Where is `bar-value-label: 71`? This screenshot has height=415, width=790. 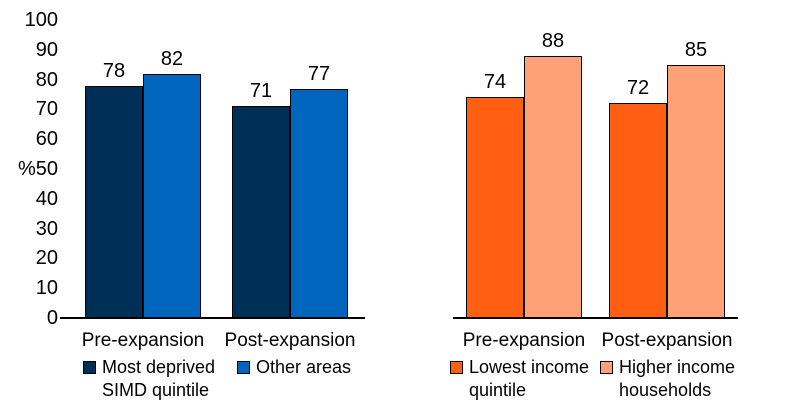
bar-value-label: 71 is located at coordinates (261, 91).